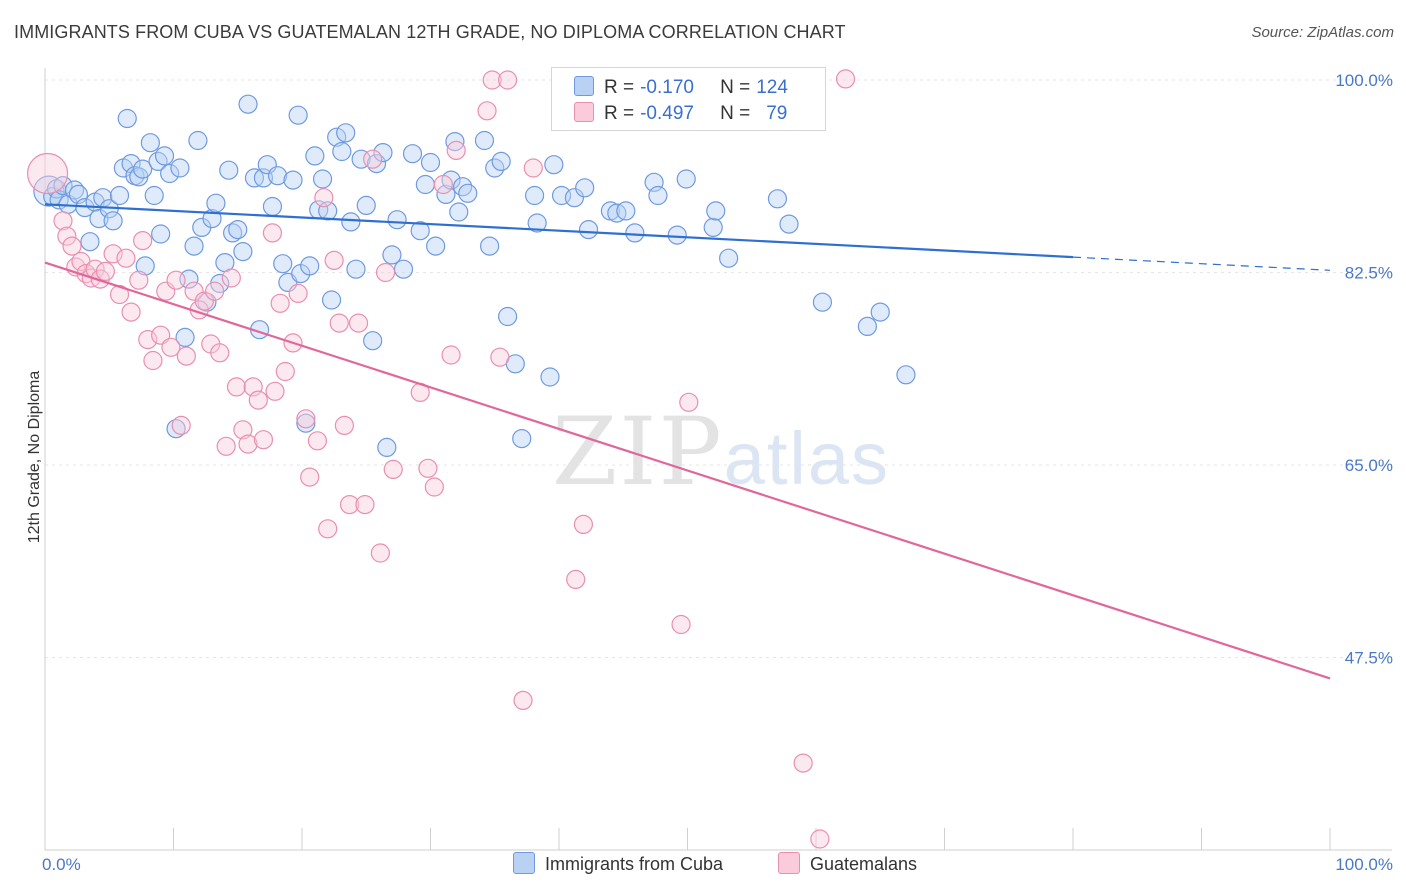 Image resolution: width=1406 pixels, height=892 pixels. Describe the element at coordinates (638, 452) in the screenshot. I see `watermark-zip: ZIP` at that location.